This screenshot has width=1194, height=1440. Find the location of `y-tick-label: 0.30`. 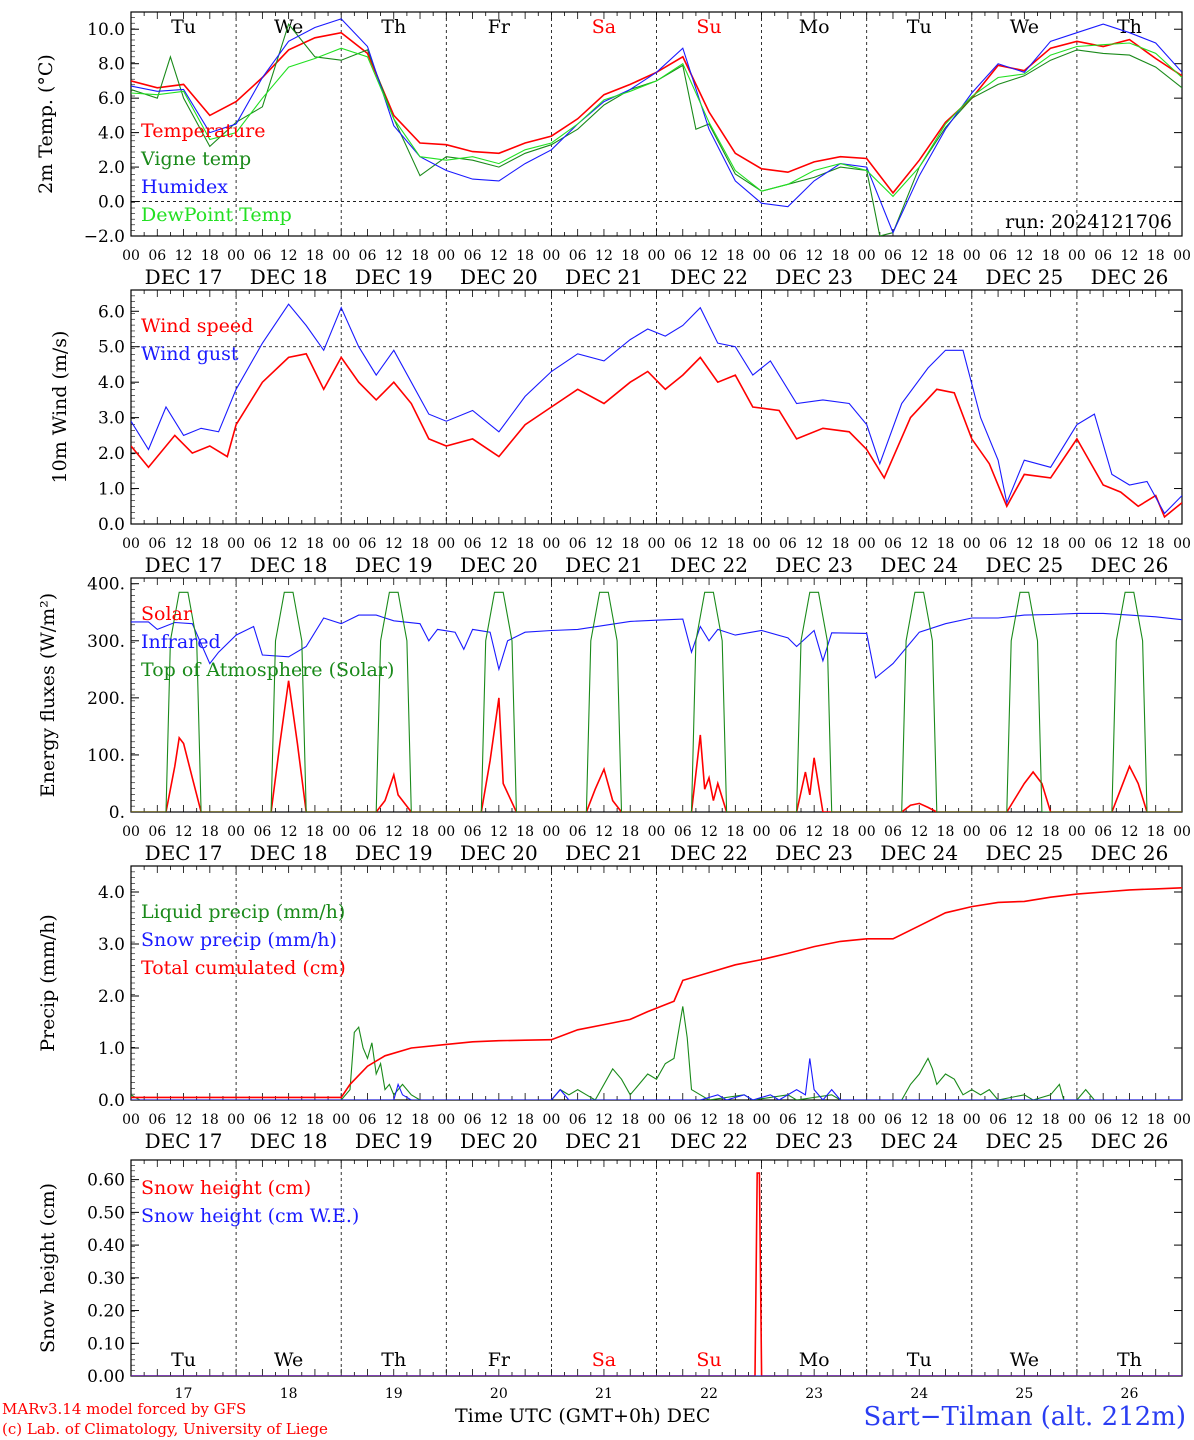

y-tick-label: 0.30 is located at coordinates (106, 1279).